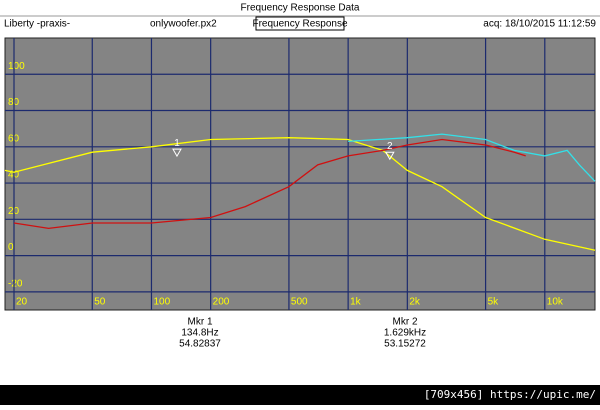  What do you see at coordinates (161, 302) in the screenshot?
I see `x-tick-label: 100` at bounding box center [161, 302].